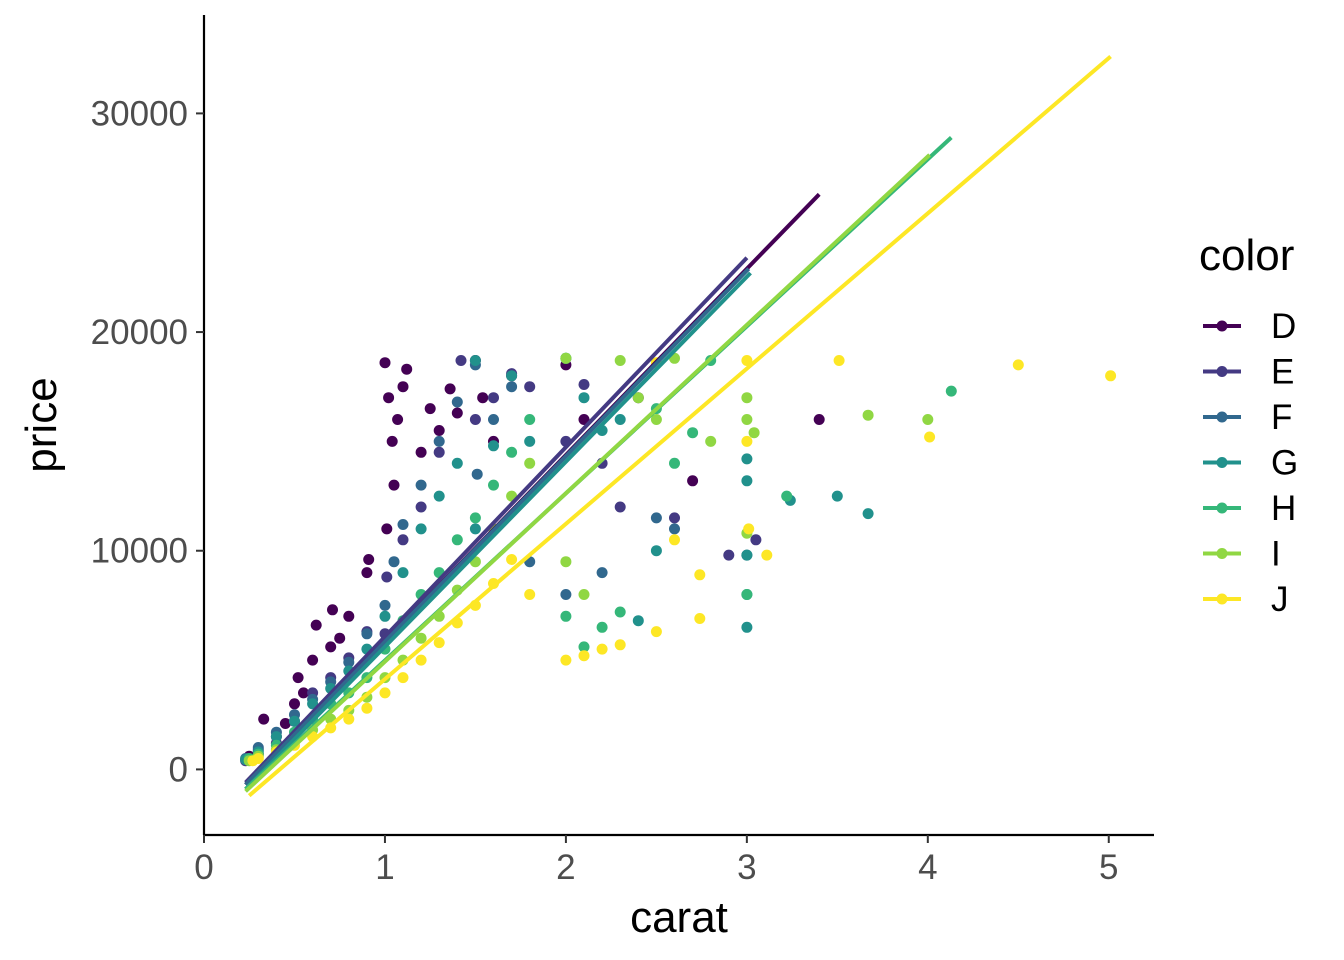 The height and width of the screenshot is (960, 1344). I want to click on legend-label-I: I, so click(1276, 554).